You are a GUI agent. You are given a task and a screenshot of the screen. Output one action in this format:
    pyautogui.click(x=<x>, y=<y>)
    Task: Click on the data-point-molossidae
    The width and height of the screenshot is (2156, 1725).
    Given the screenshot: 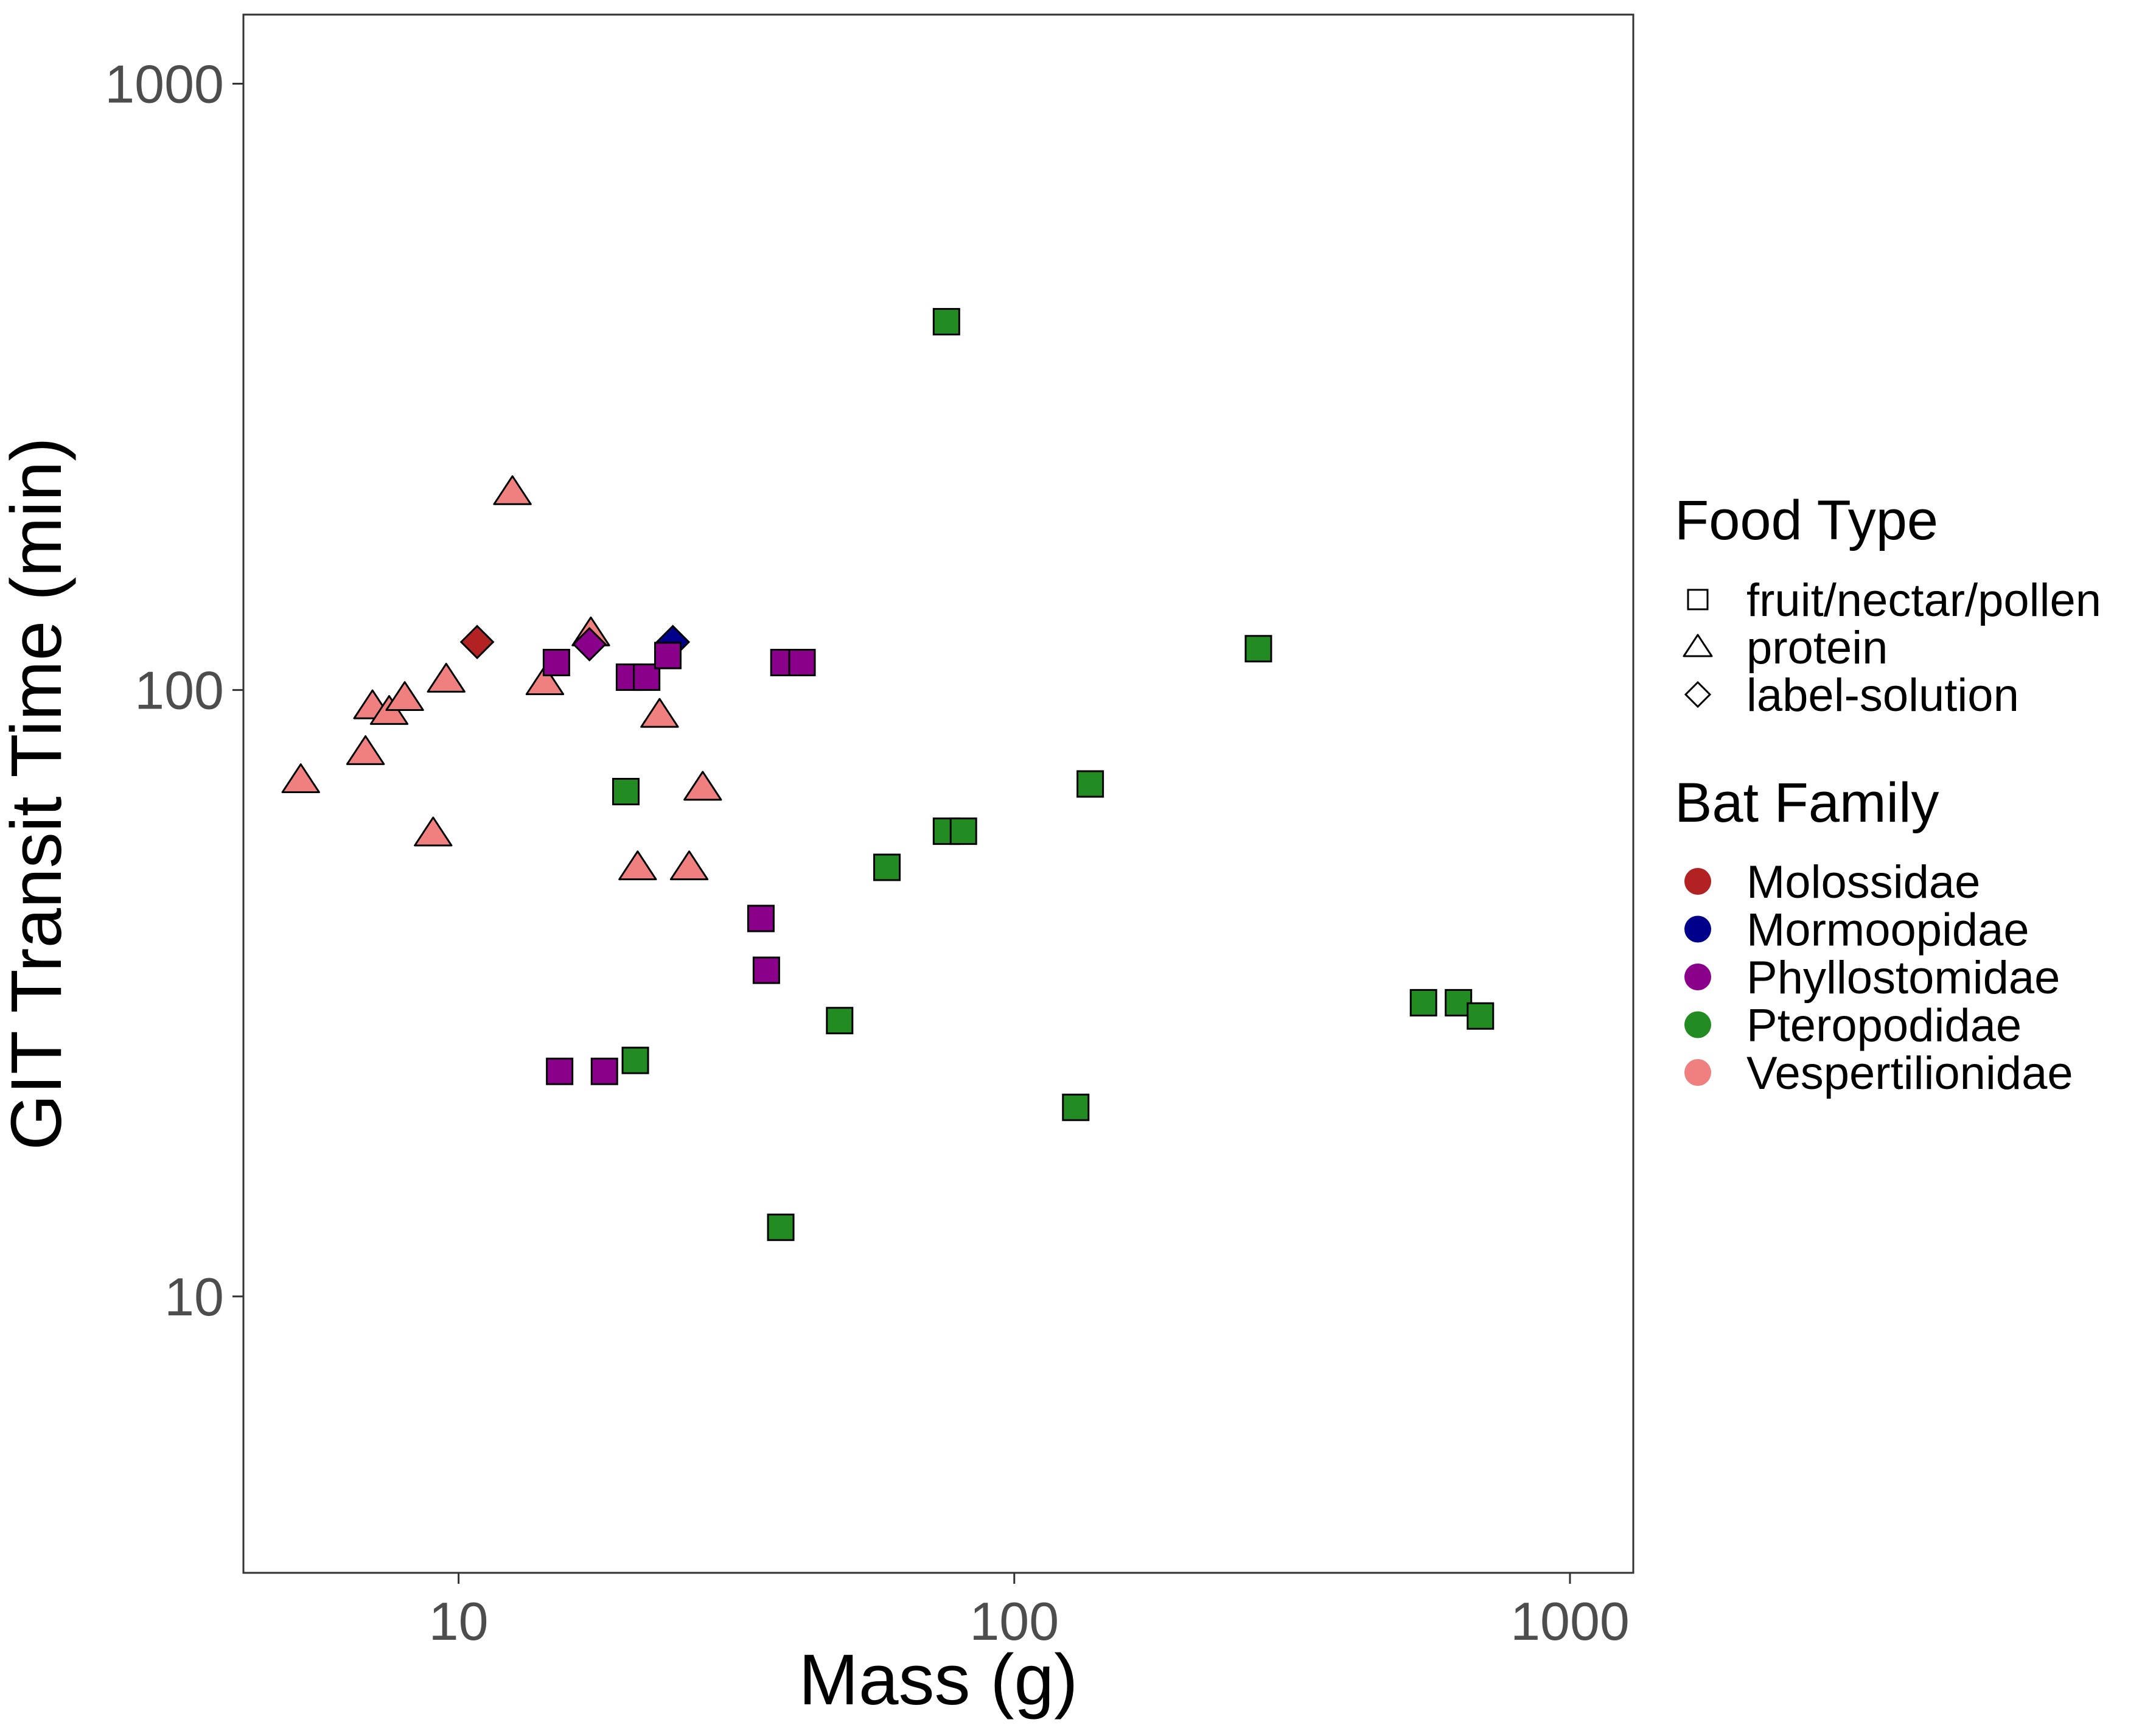 What is the action you would take?
    pyautogui.click(x=477, y=642)
    